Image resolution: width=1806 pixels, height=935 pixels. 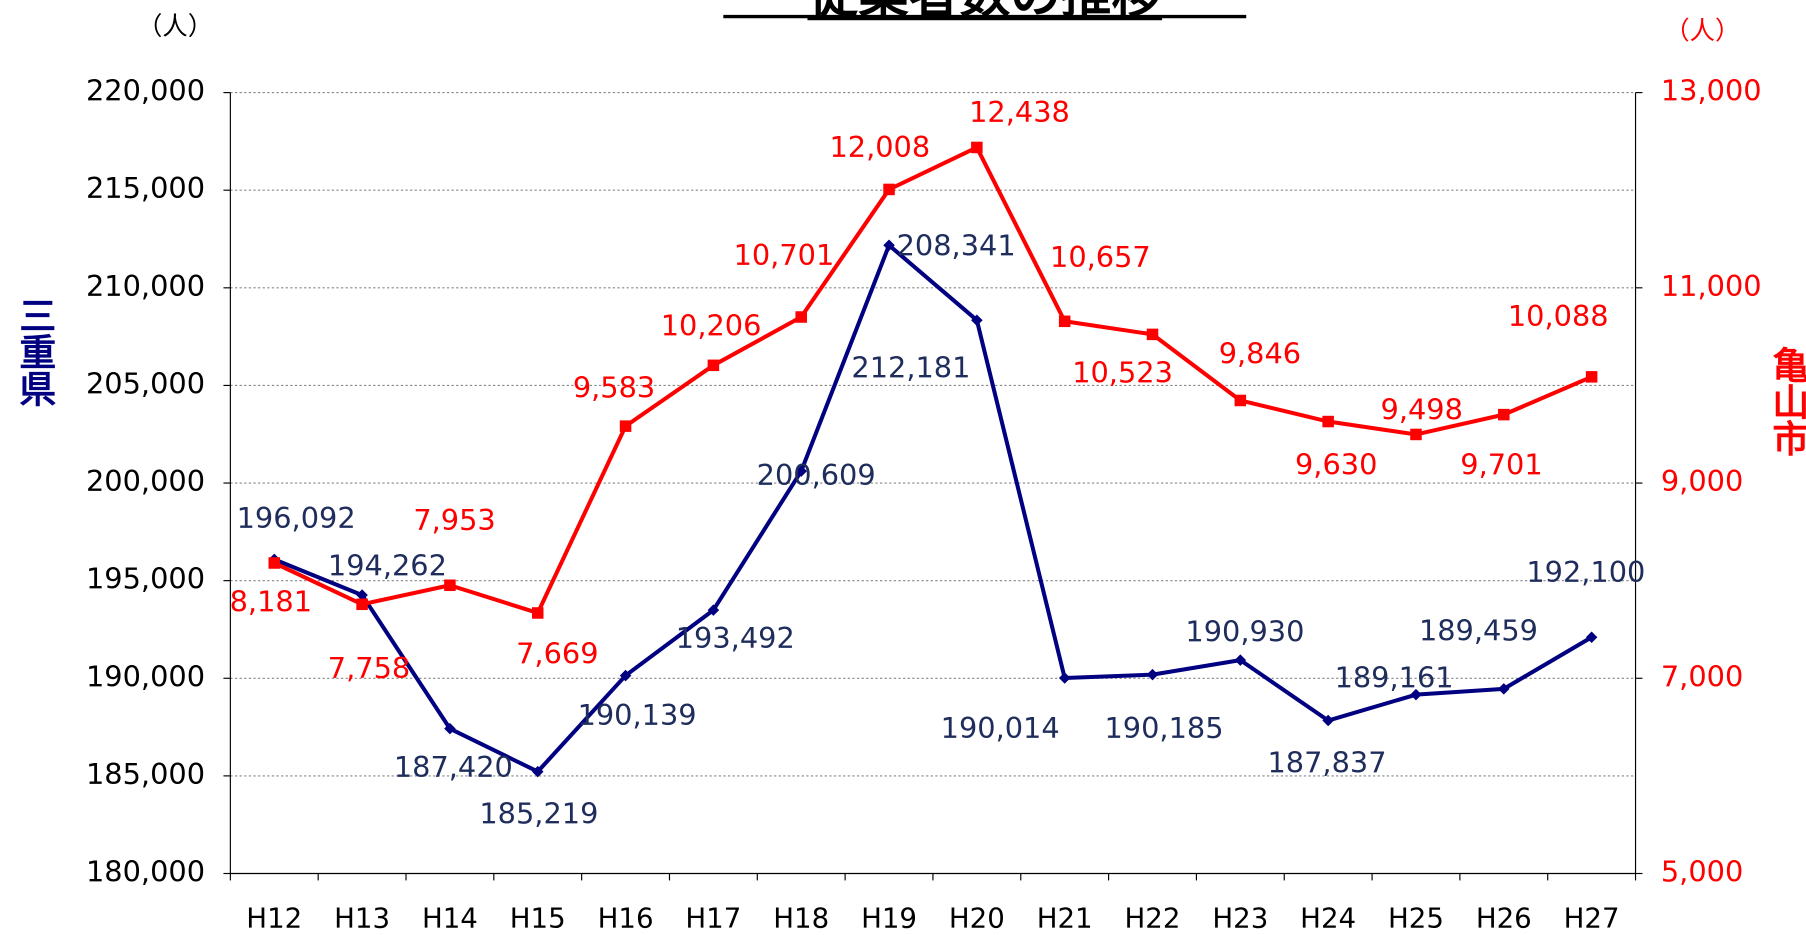 What do you see at coordinates (984, 12) in the screenshot?
I see `chart-title: 従業者数の推移` at bounding box center [984, 12].